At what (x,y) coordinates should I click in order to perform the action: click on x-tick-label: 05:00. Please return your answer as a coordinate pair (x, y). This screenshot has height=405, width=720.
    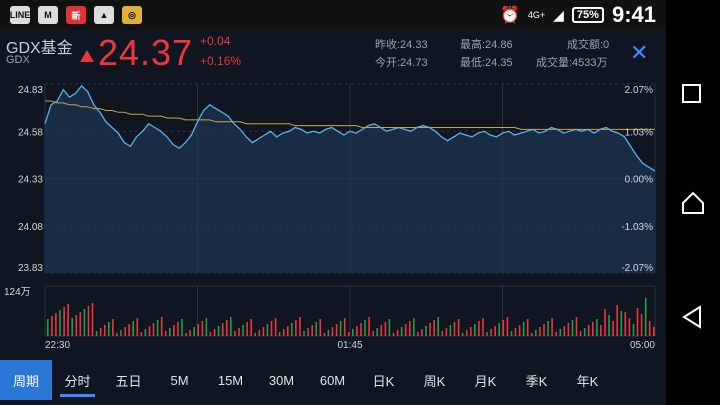
    Looking at the image, I should click on (642, 345).